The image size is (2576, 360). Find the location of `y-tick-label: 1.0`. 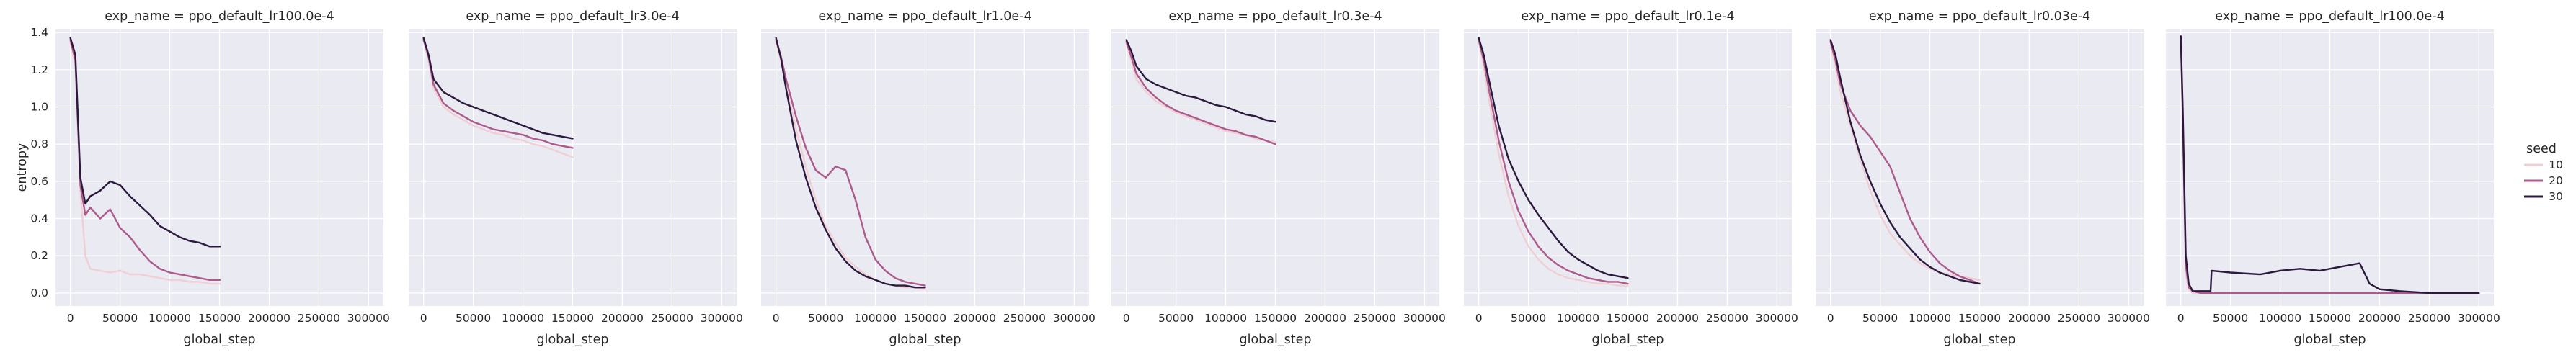

y-tick-label: 1.0 is located at coordinates (39, 107).